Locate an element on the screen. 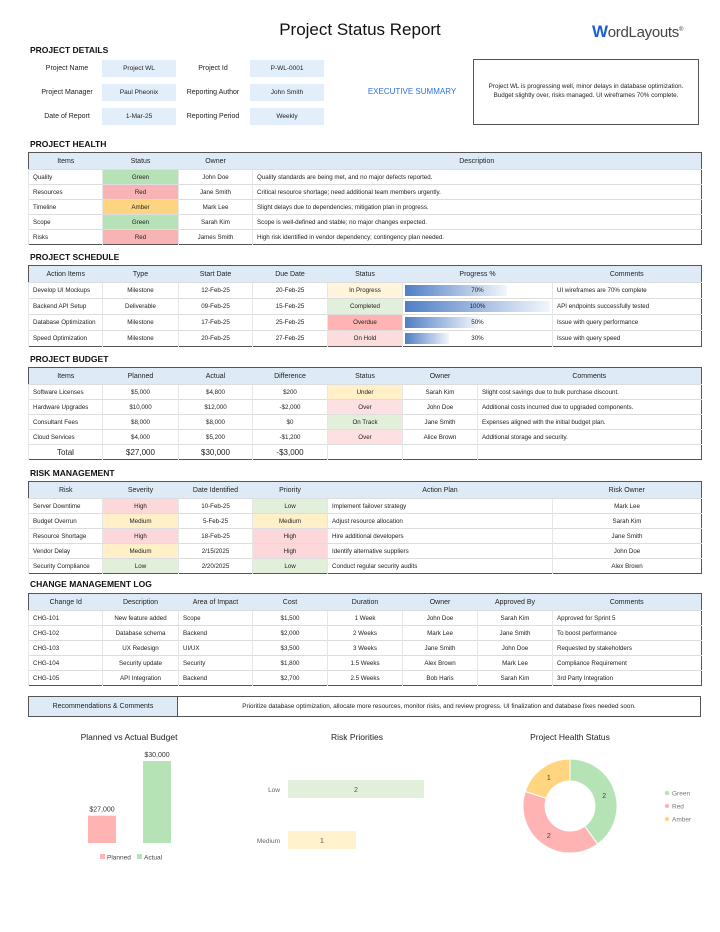 This screenshot has width=720, height=932. chart-title-risk: Risk Priorities is located at coordinates (357, 737).